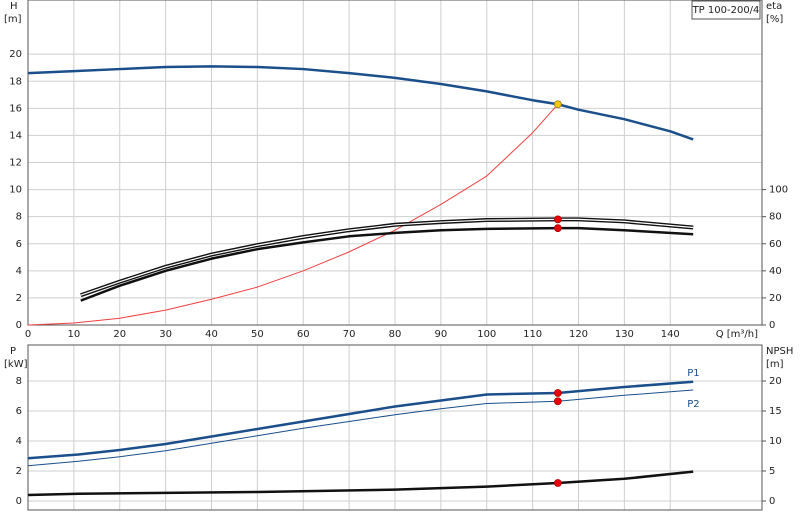  What do you see at coordinates (578, 334) in the screenshot?
I see `x-tick-label: 120` at bounding box center [578, 334].